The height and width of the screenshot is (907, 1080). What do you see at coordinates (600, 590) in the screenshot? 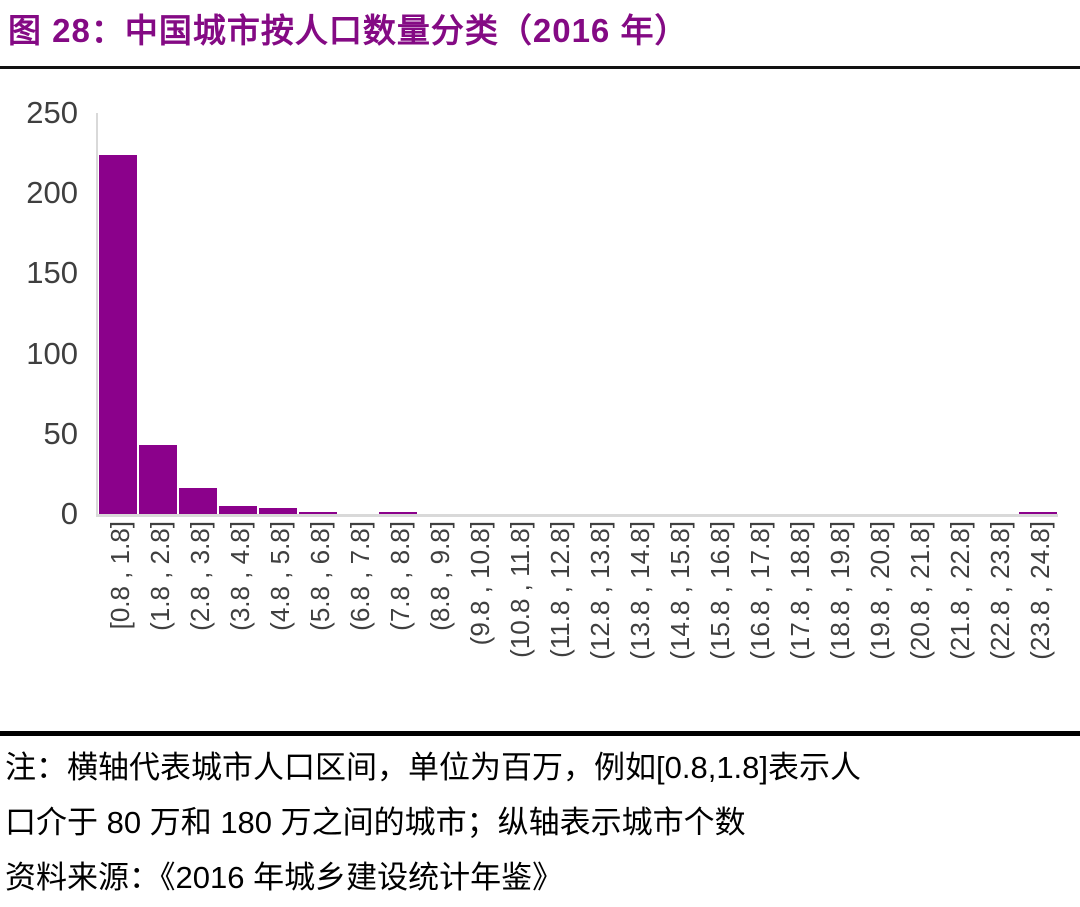
I see `x-tick-label: (12.8 , 13.8]` at bounding box center [600, 590].